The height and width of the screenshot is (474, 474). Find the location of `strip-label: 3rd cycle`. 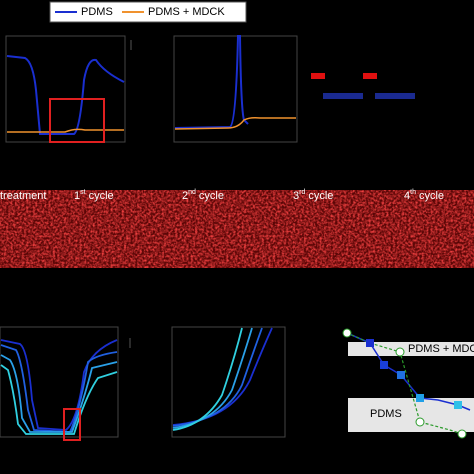

strip-label: 3rd cycle is located at coordinates (313, 195).